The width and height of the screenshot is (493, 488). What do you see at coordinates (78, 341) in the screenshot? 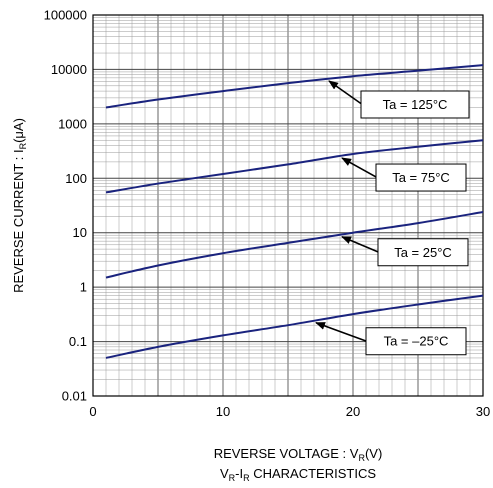
I see `y-tick-label: 0.1` at bounding box center [78, 341].